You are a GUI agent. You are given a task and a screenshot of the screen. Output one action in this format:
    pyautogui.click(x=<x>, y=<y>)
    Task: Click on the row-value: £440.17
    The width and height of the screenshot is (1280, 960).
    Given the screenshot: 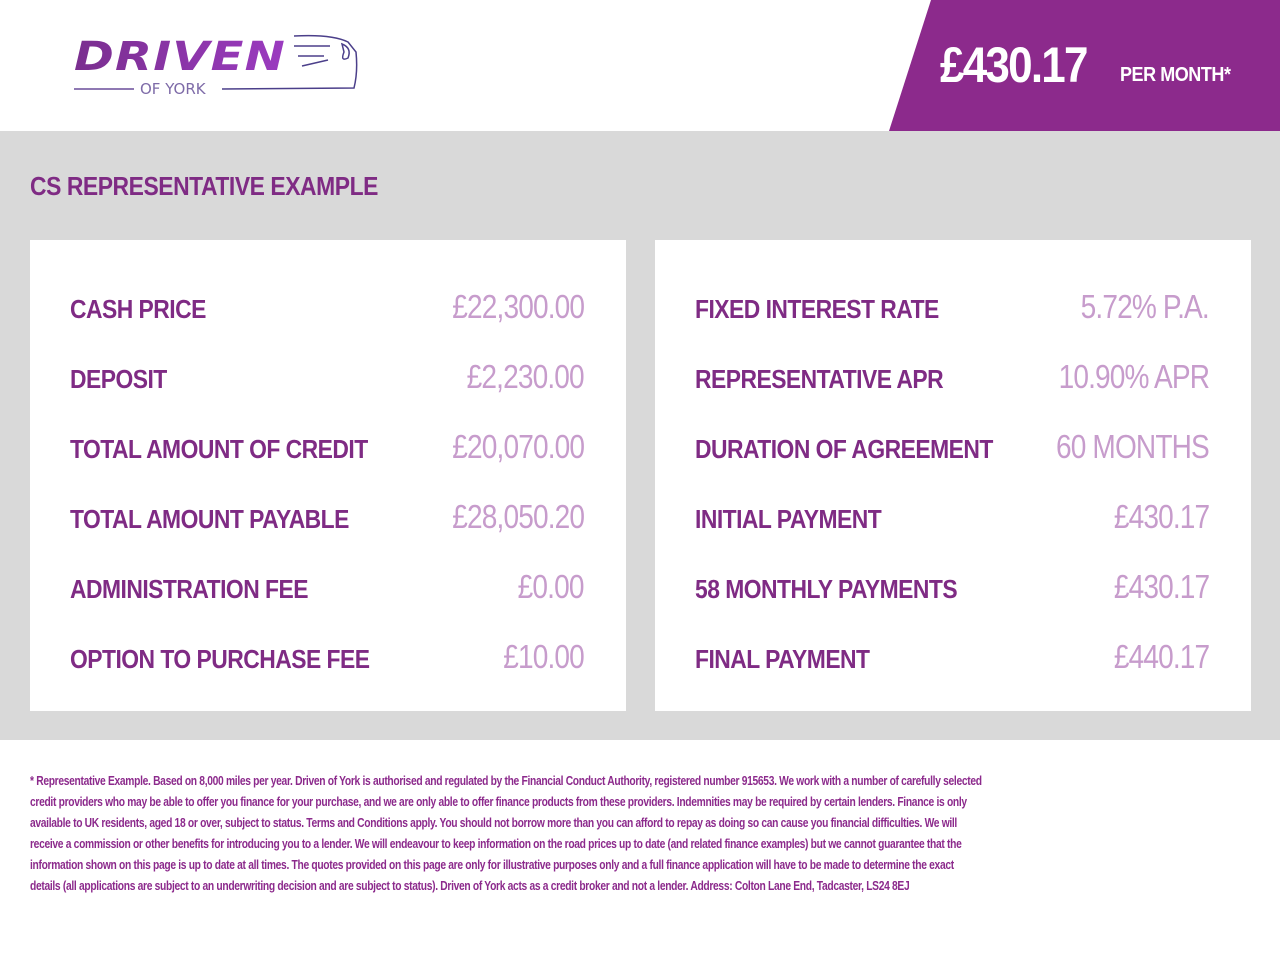 What is the action you would take?
    pyautogui.click(x=1161, y=656)
    